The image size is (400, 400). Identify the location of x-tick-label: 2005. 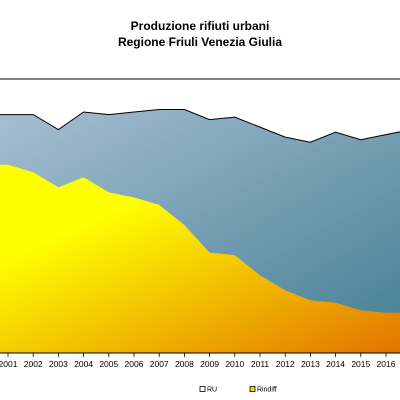
(108, 364).